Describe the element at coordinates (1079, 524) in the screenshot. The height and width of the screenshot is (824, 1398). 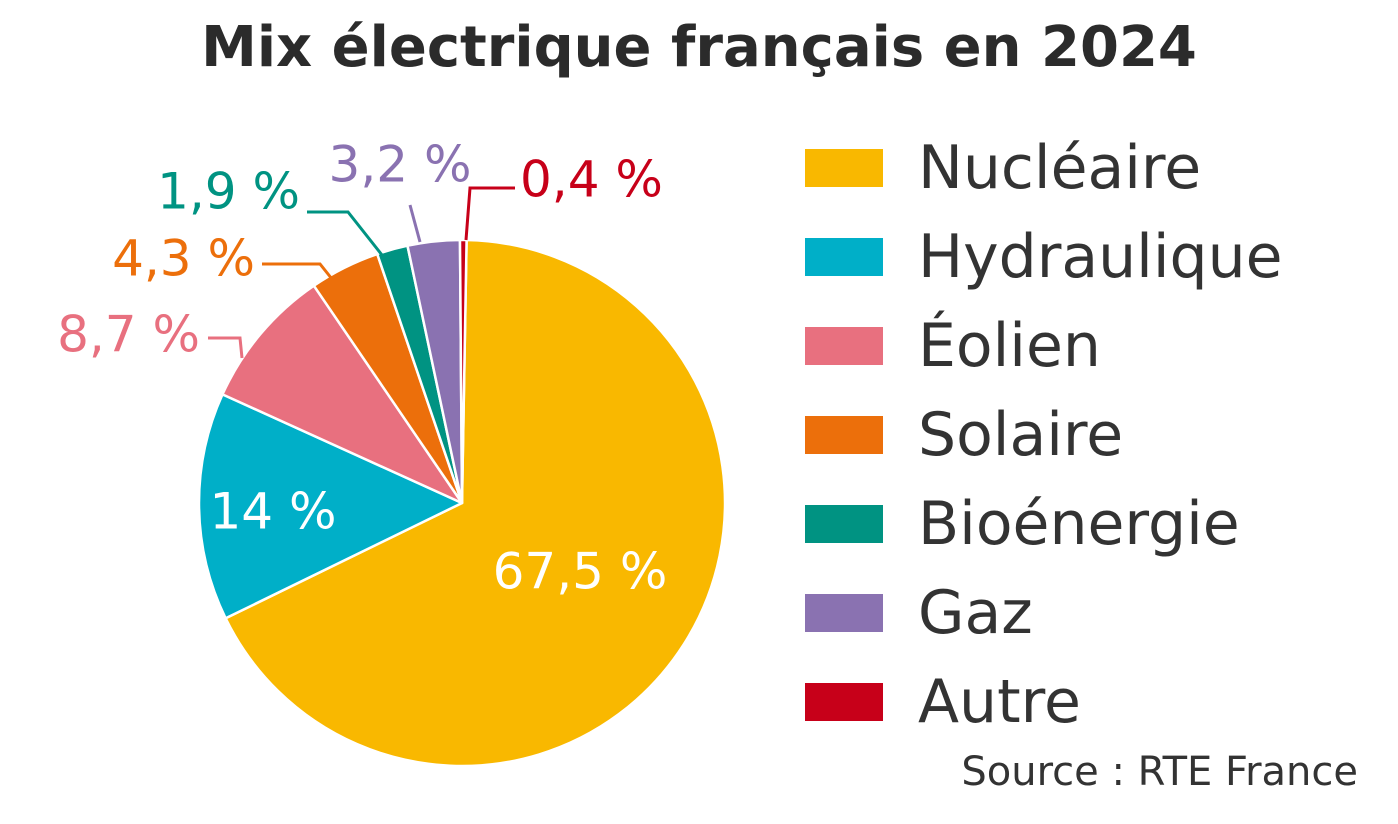
I see `legend-label: Bioénergie` at that location.